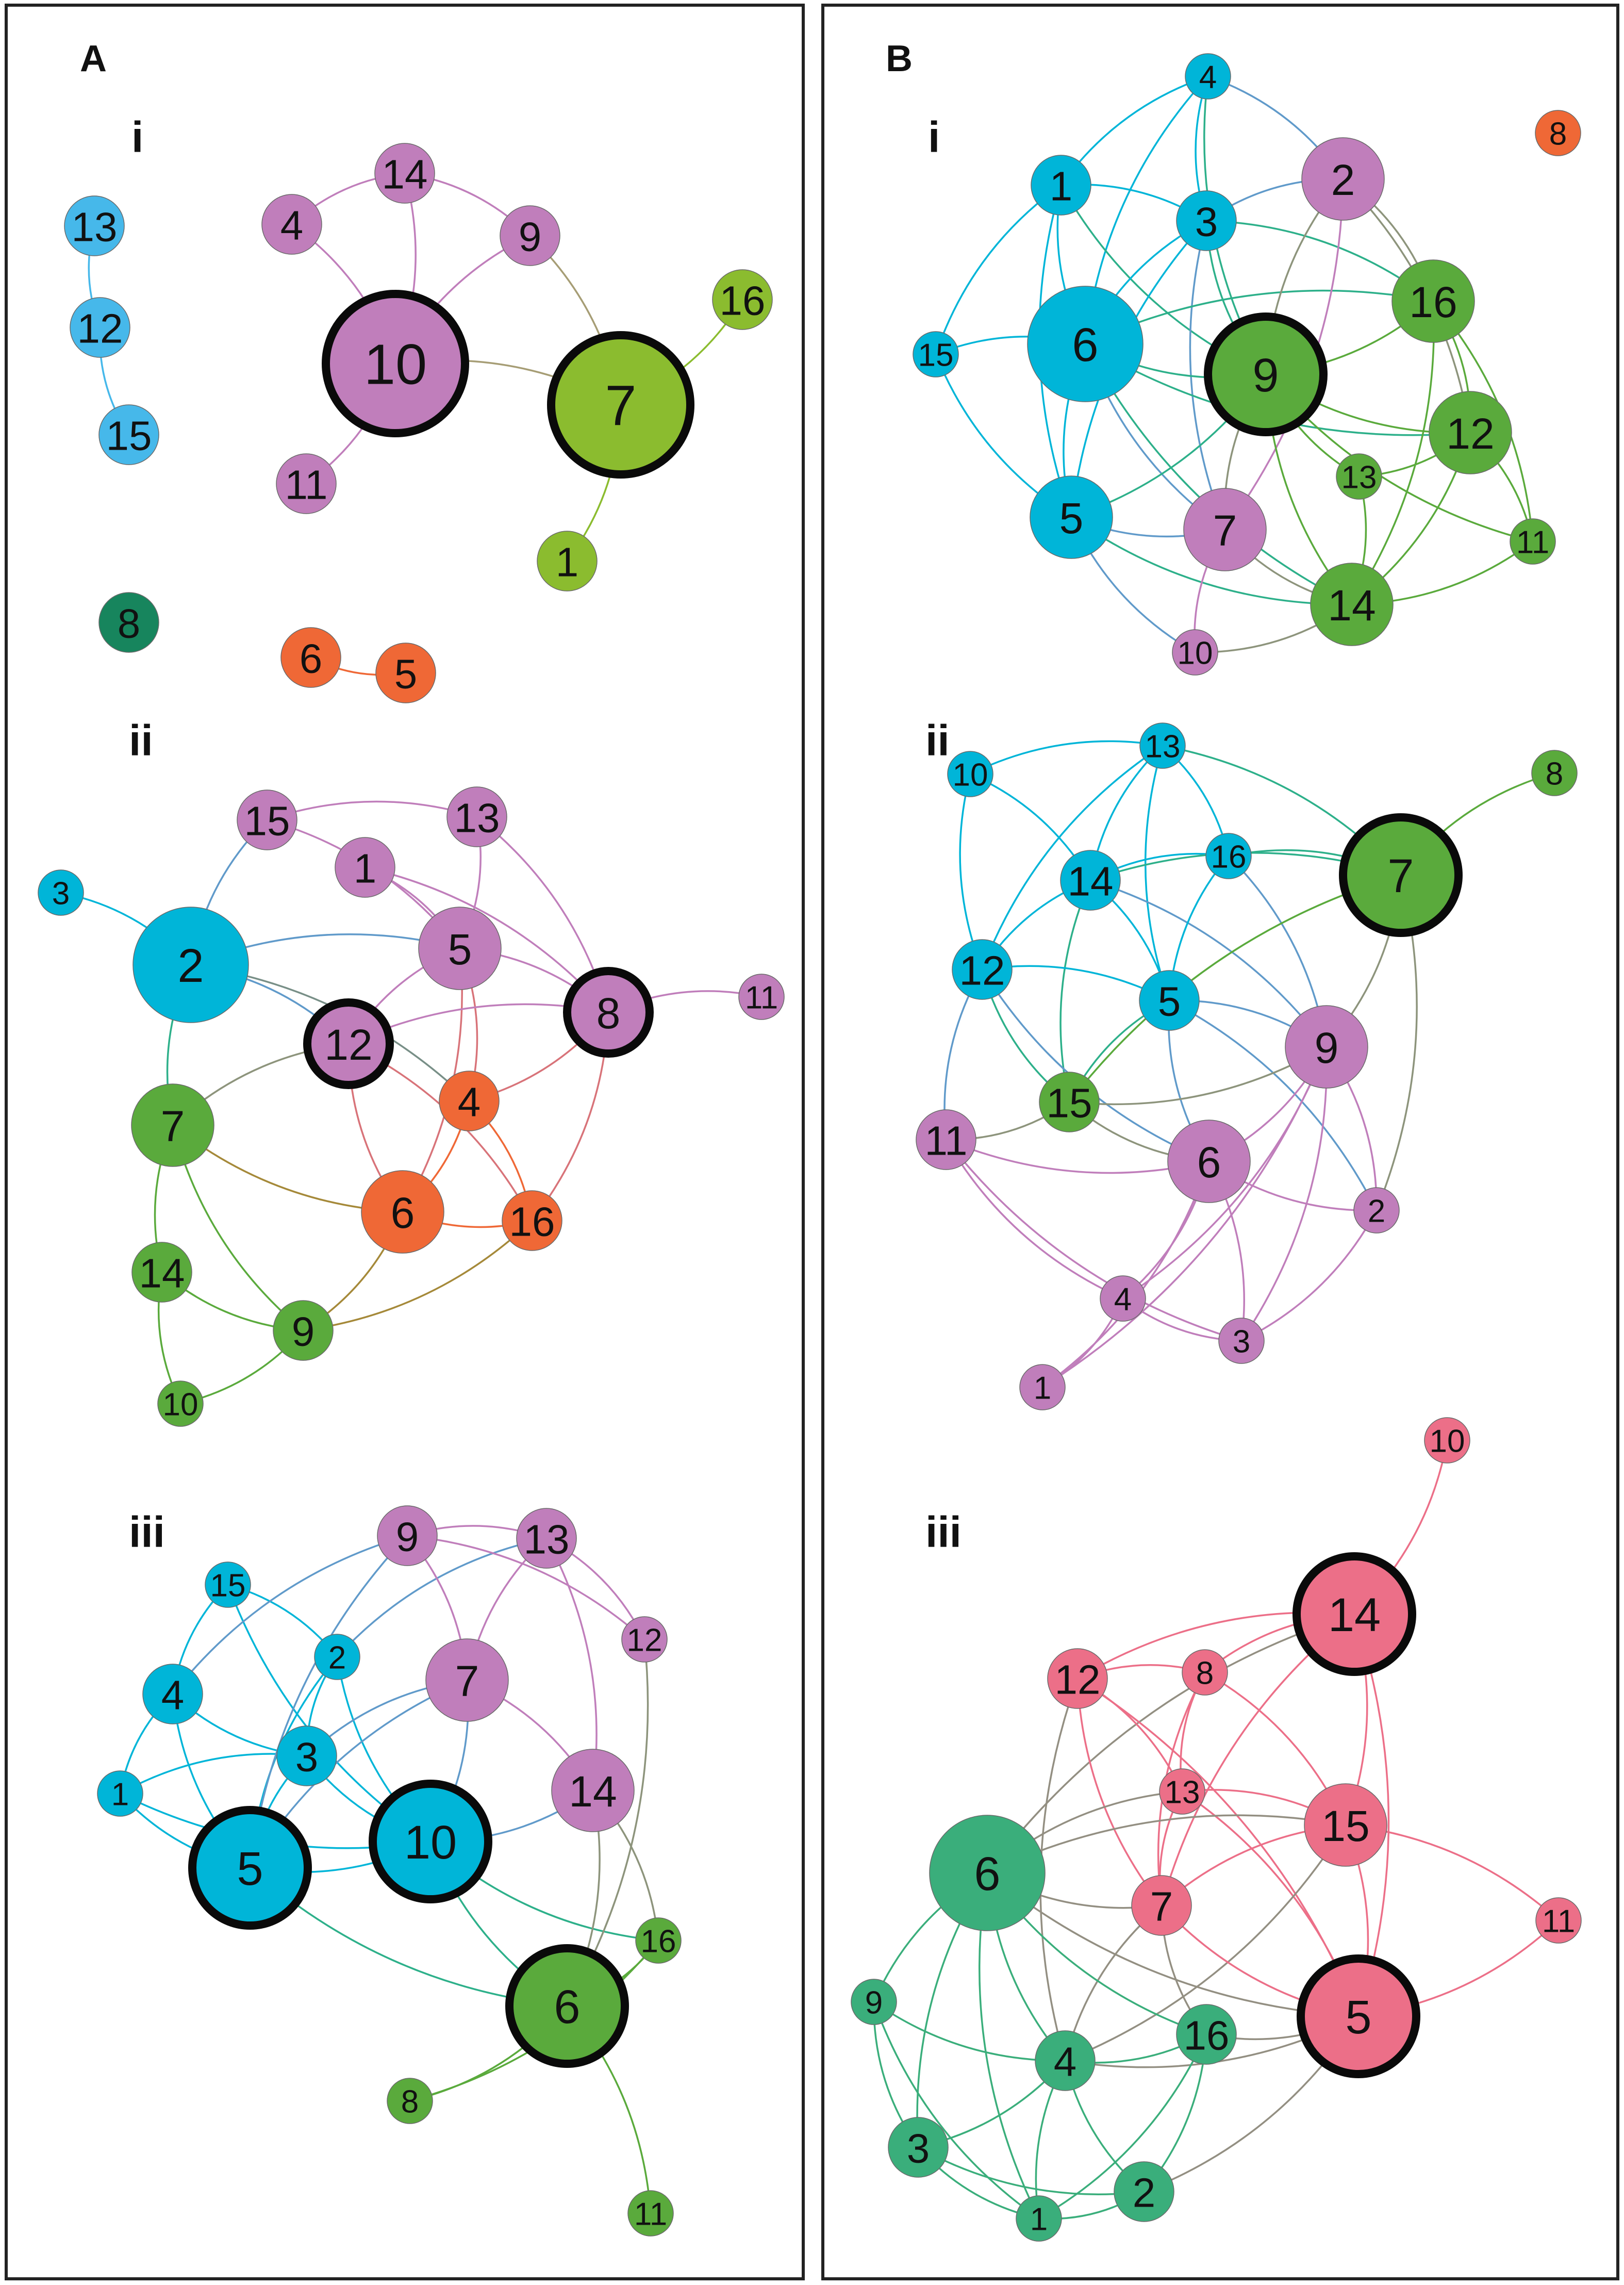  I want to click on panel-b-sub-ii-label: ii, so click(937, 740).